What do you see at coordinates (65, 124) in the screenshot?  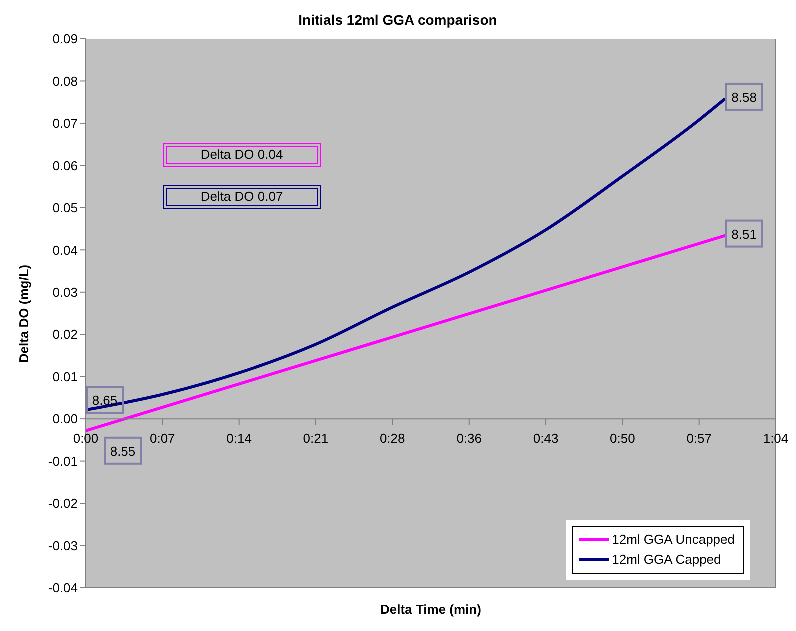 I see `y-tick-label: 0.07` at bounding box center [65, 124].